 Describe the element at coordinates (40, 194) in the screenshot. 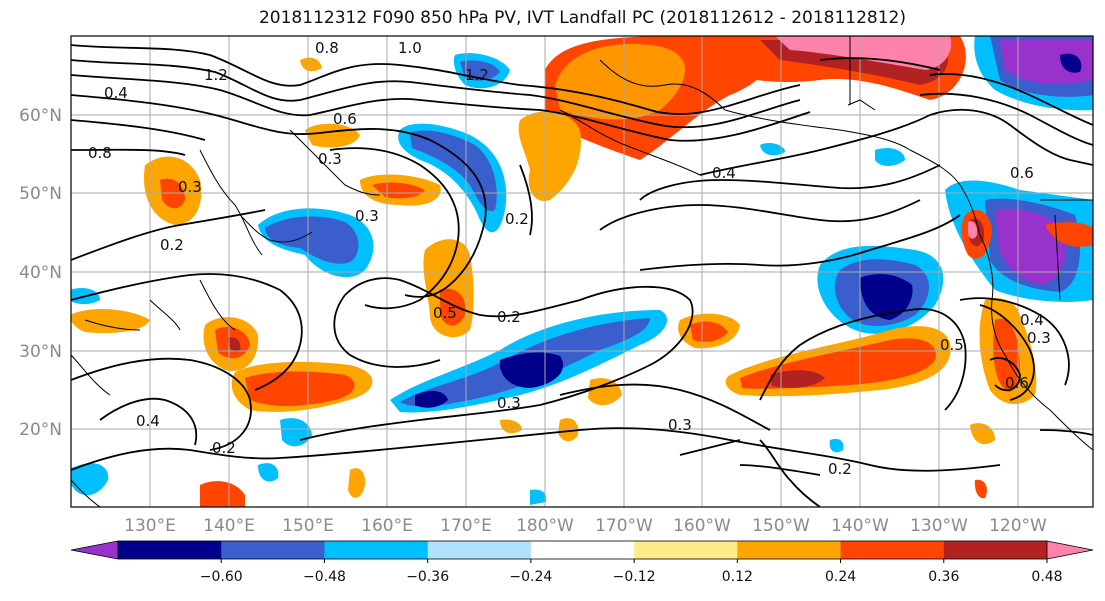

I see `lat-label: 50°N` at that location.